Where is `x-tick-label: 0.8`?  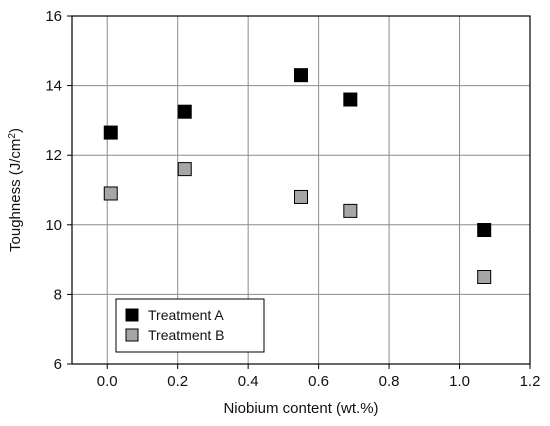
x-tick-label: 0.8 is located at coordinates (389, 381).